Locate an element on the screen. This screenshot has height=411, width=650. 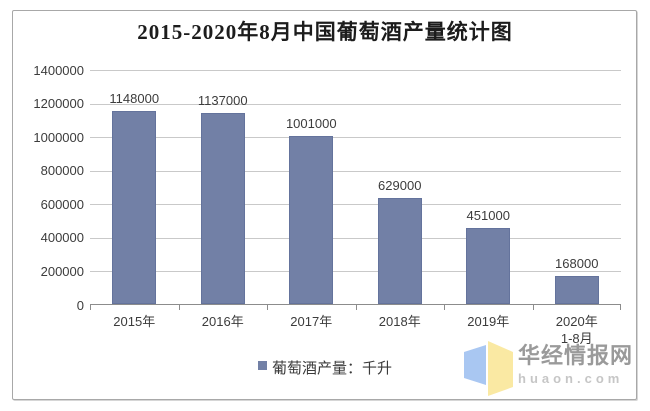
bar-value-label: 629000 is located at coordinates (400, 186).